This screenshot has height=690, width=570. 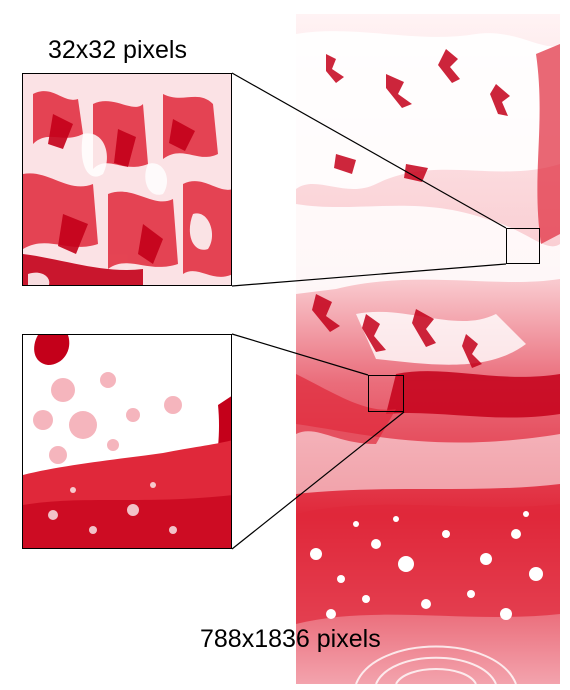 I want to click on inset-bottom-patch, so click(x=127, y=441).